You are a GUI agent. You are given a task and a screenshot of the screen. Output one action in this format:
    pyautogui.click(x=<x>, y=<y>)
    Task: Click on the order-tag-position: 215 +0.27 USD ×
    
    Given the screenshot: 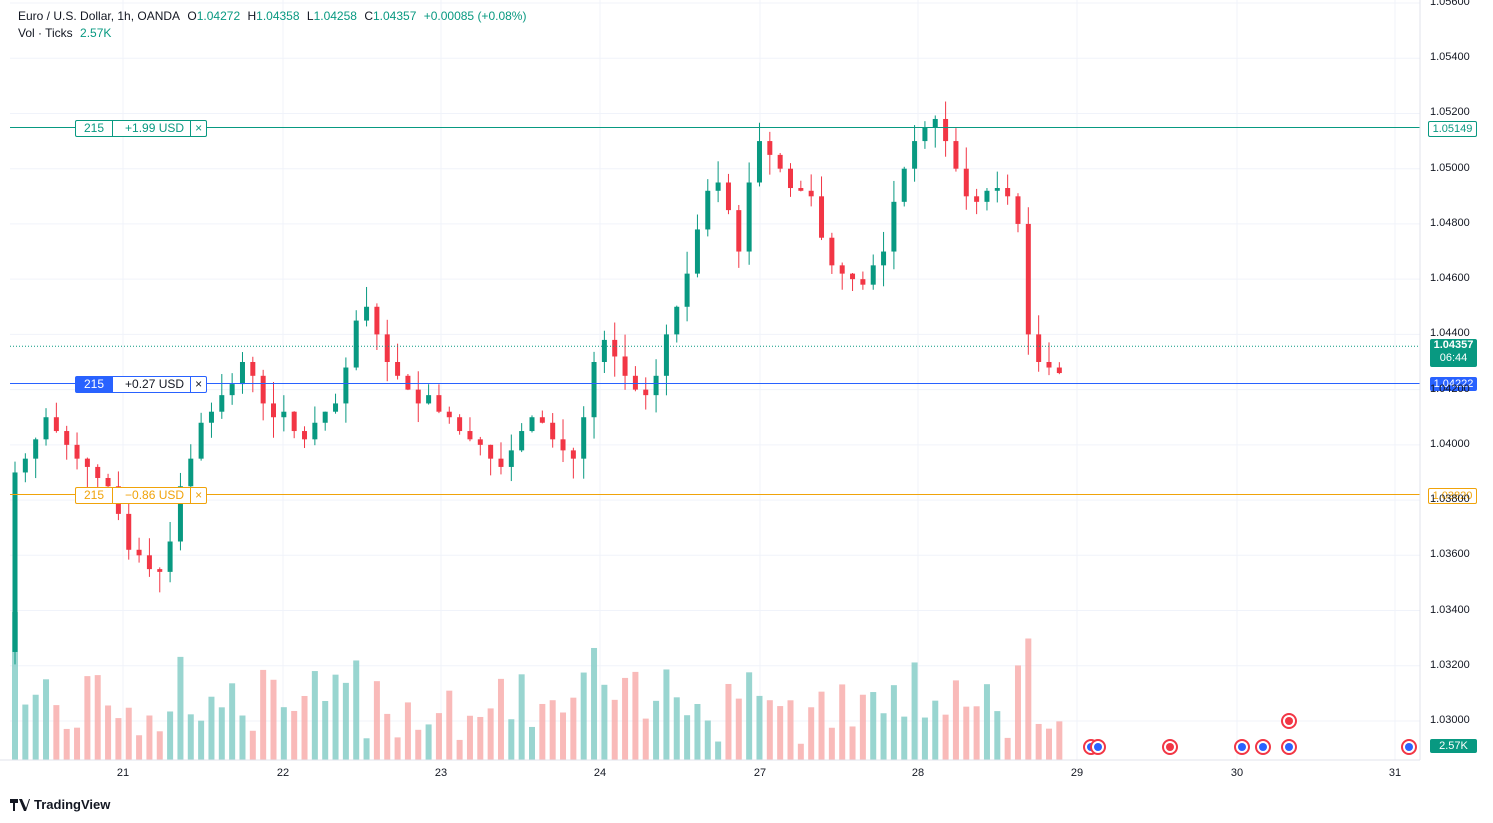 What is the action you would take?
    pyautogui.click(x=141, y=384)
    